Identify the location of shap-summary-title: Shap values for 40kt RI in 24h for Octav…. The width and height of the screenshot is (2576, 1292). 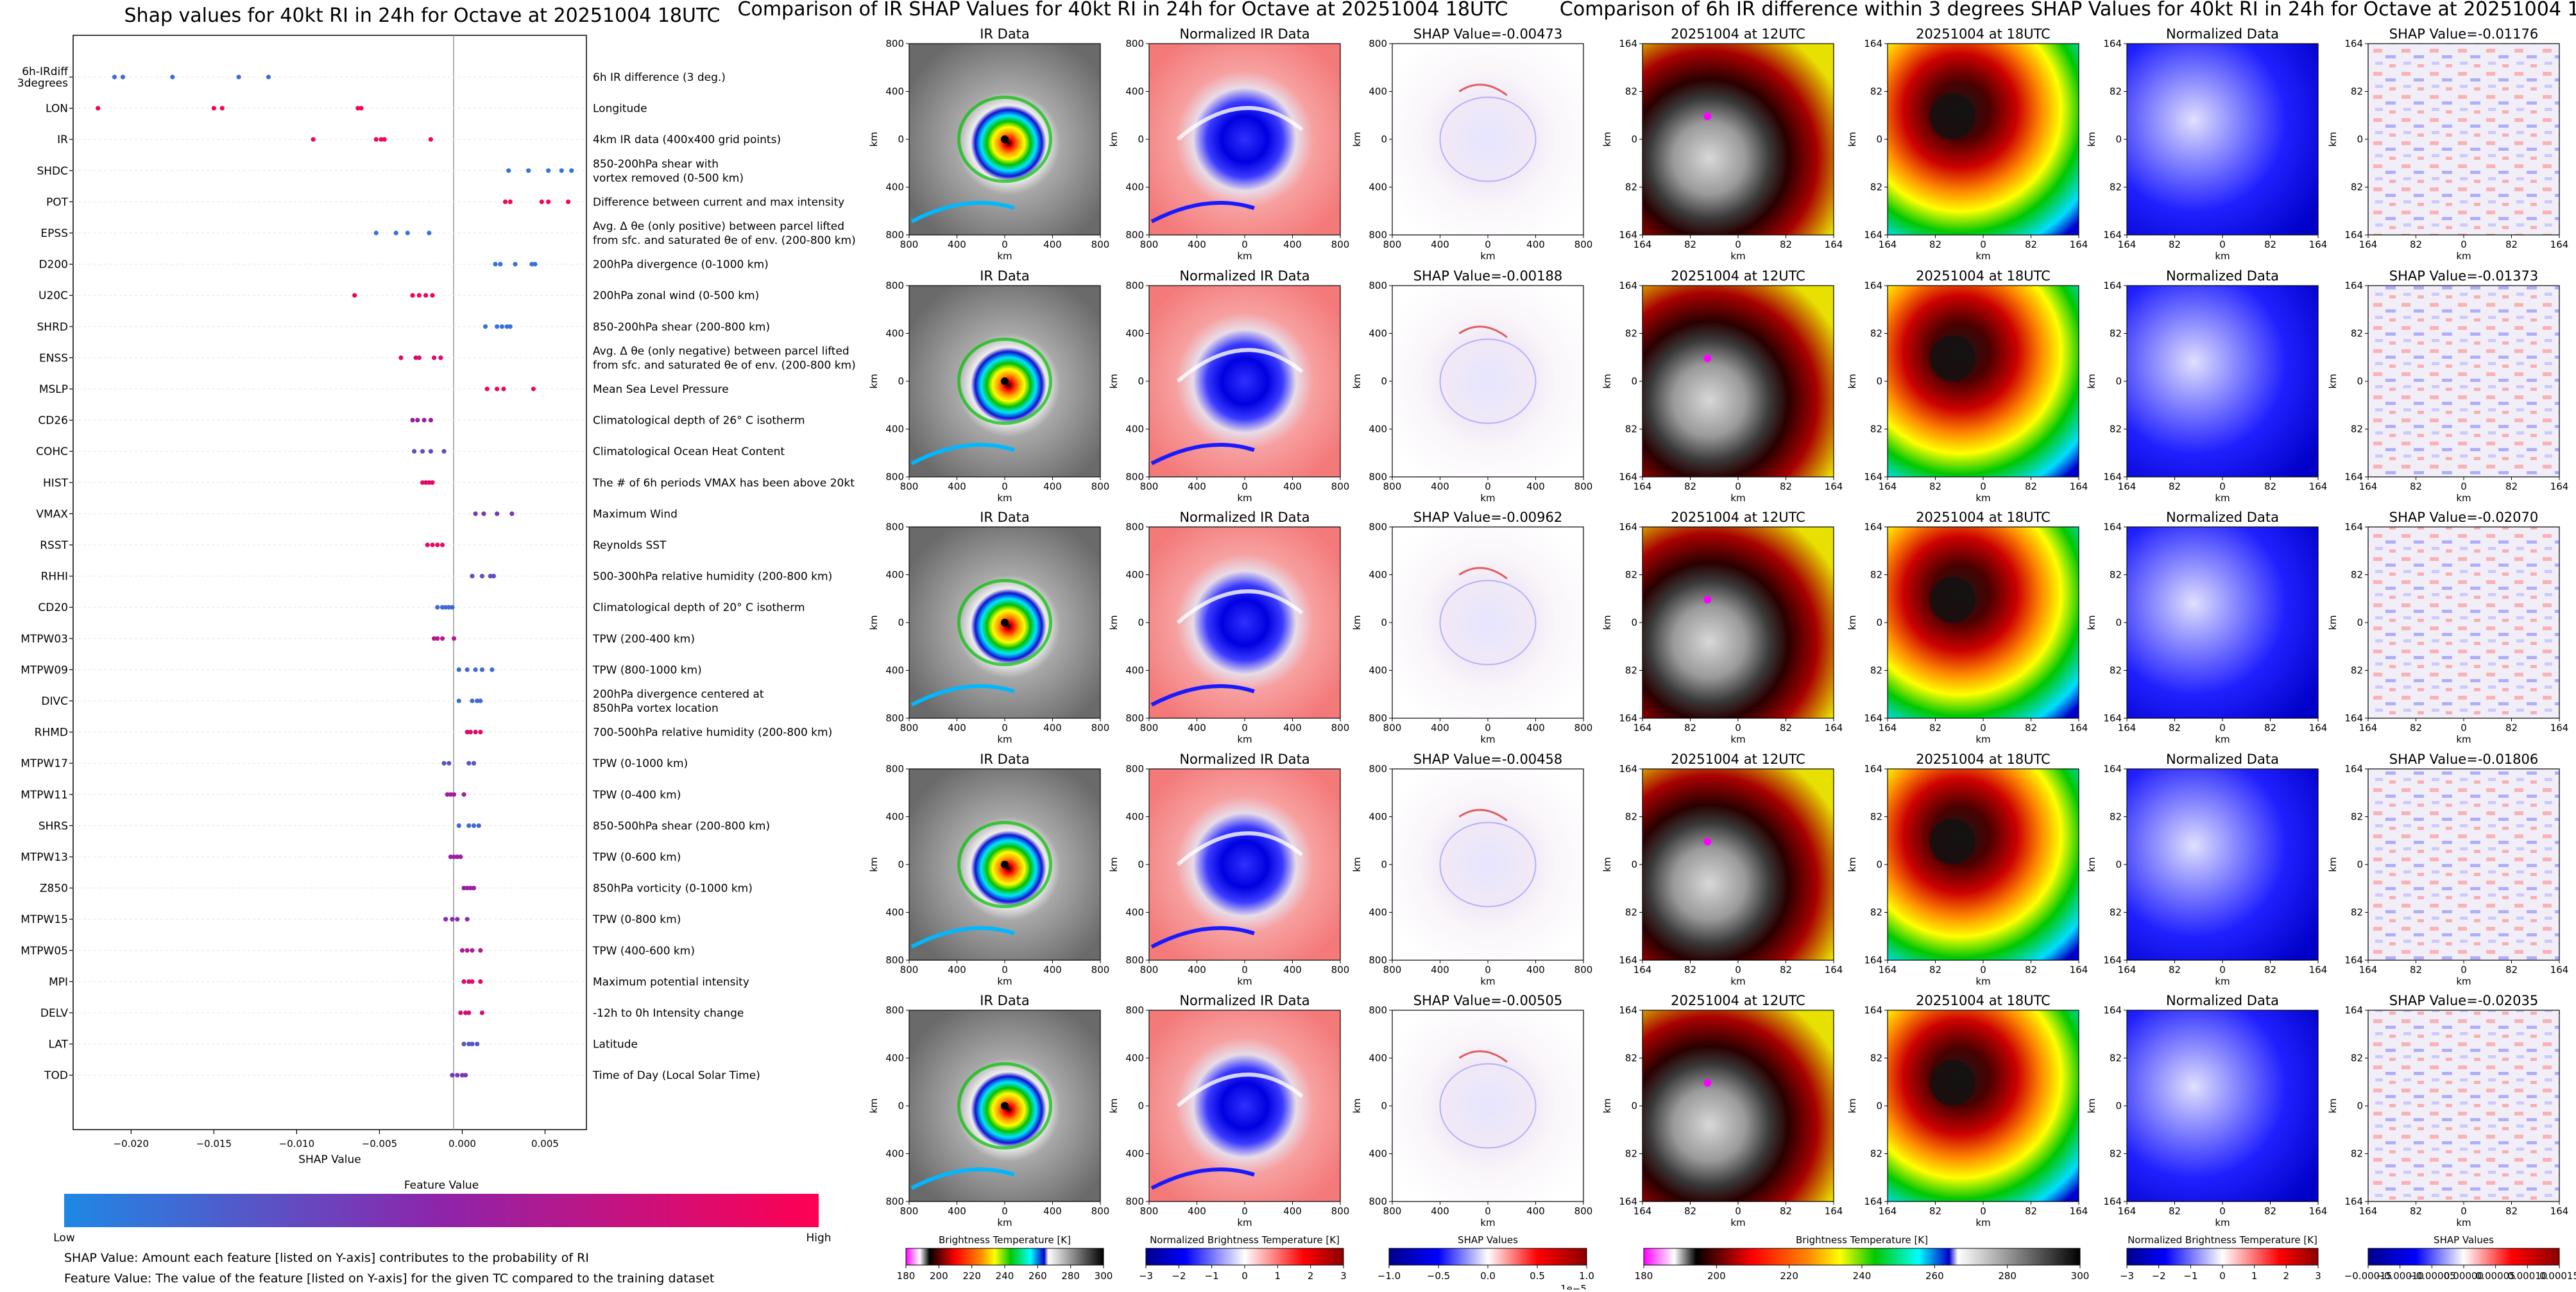
(423, 15).